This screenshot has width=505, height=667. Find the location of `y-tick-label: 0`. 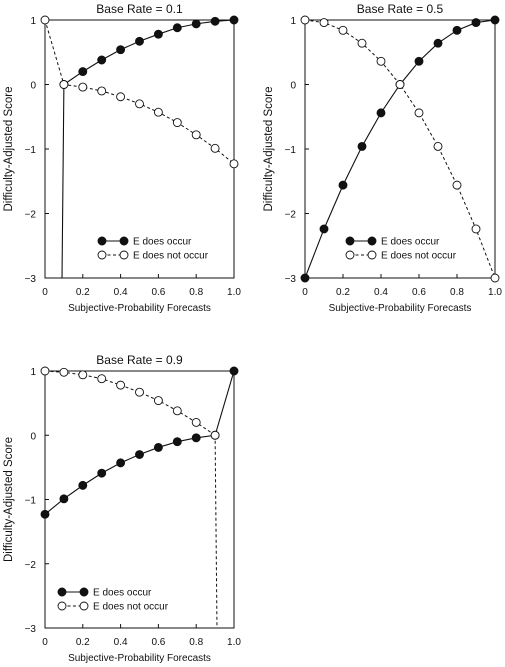

y-tick-label: 0 is located at coordinates (293, 86).